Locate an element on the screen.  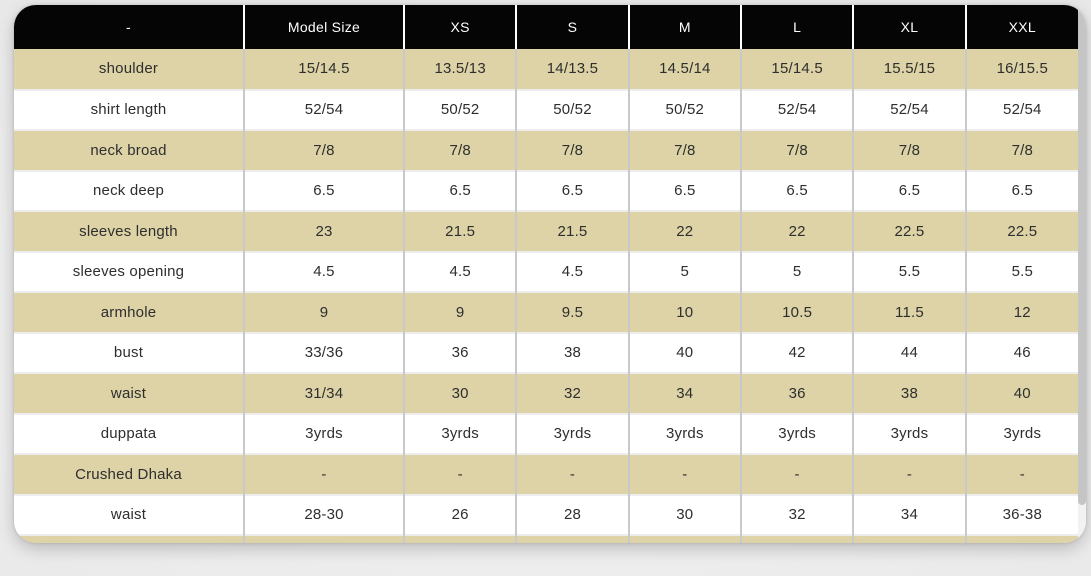
table-row: Crushed Dhaka - - - - - - - is located at coordinates (546, 474).